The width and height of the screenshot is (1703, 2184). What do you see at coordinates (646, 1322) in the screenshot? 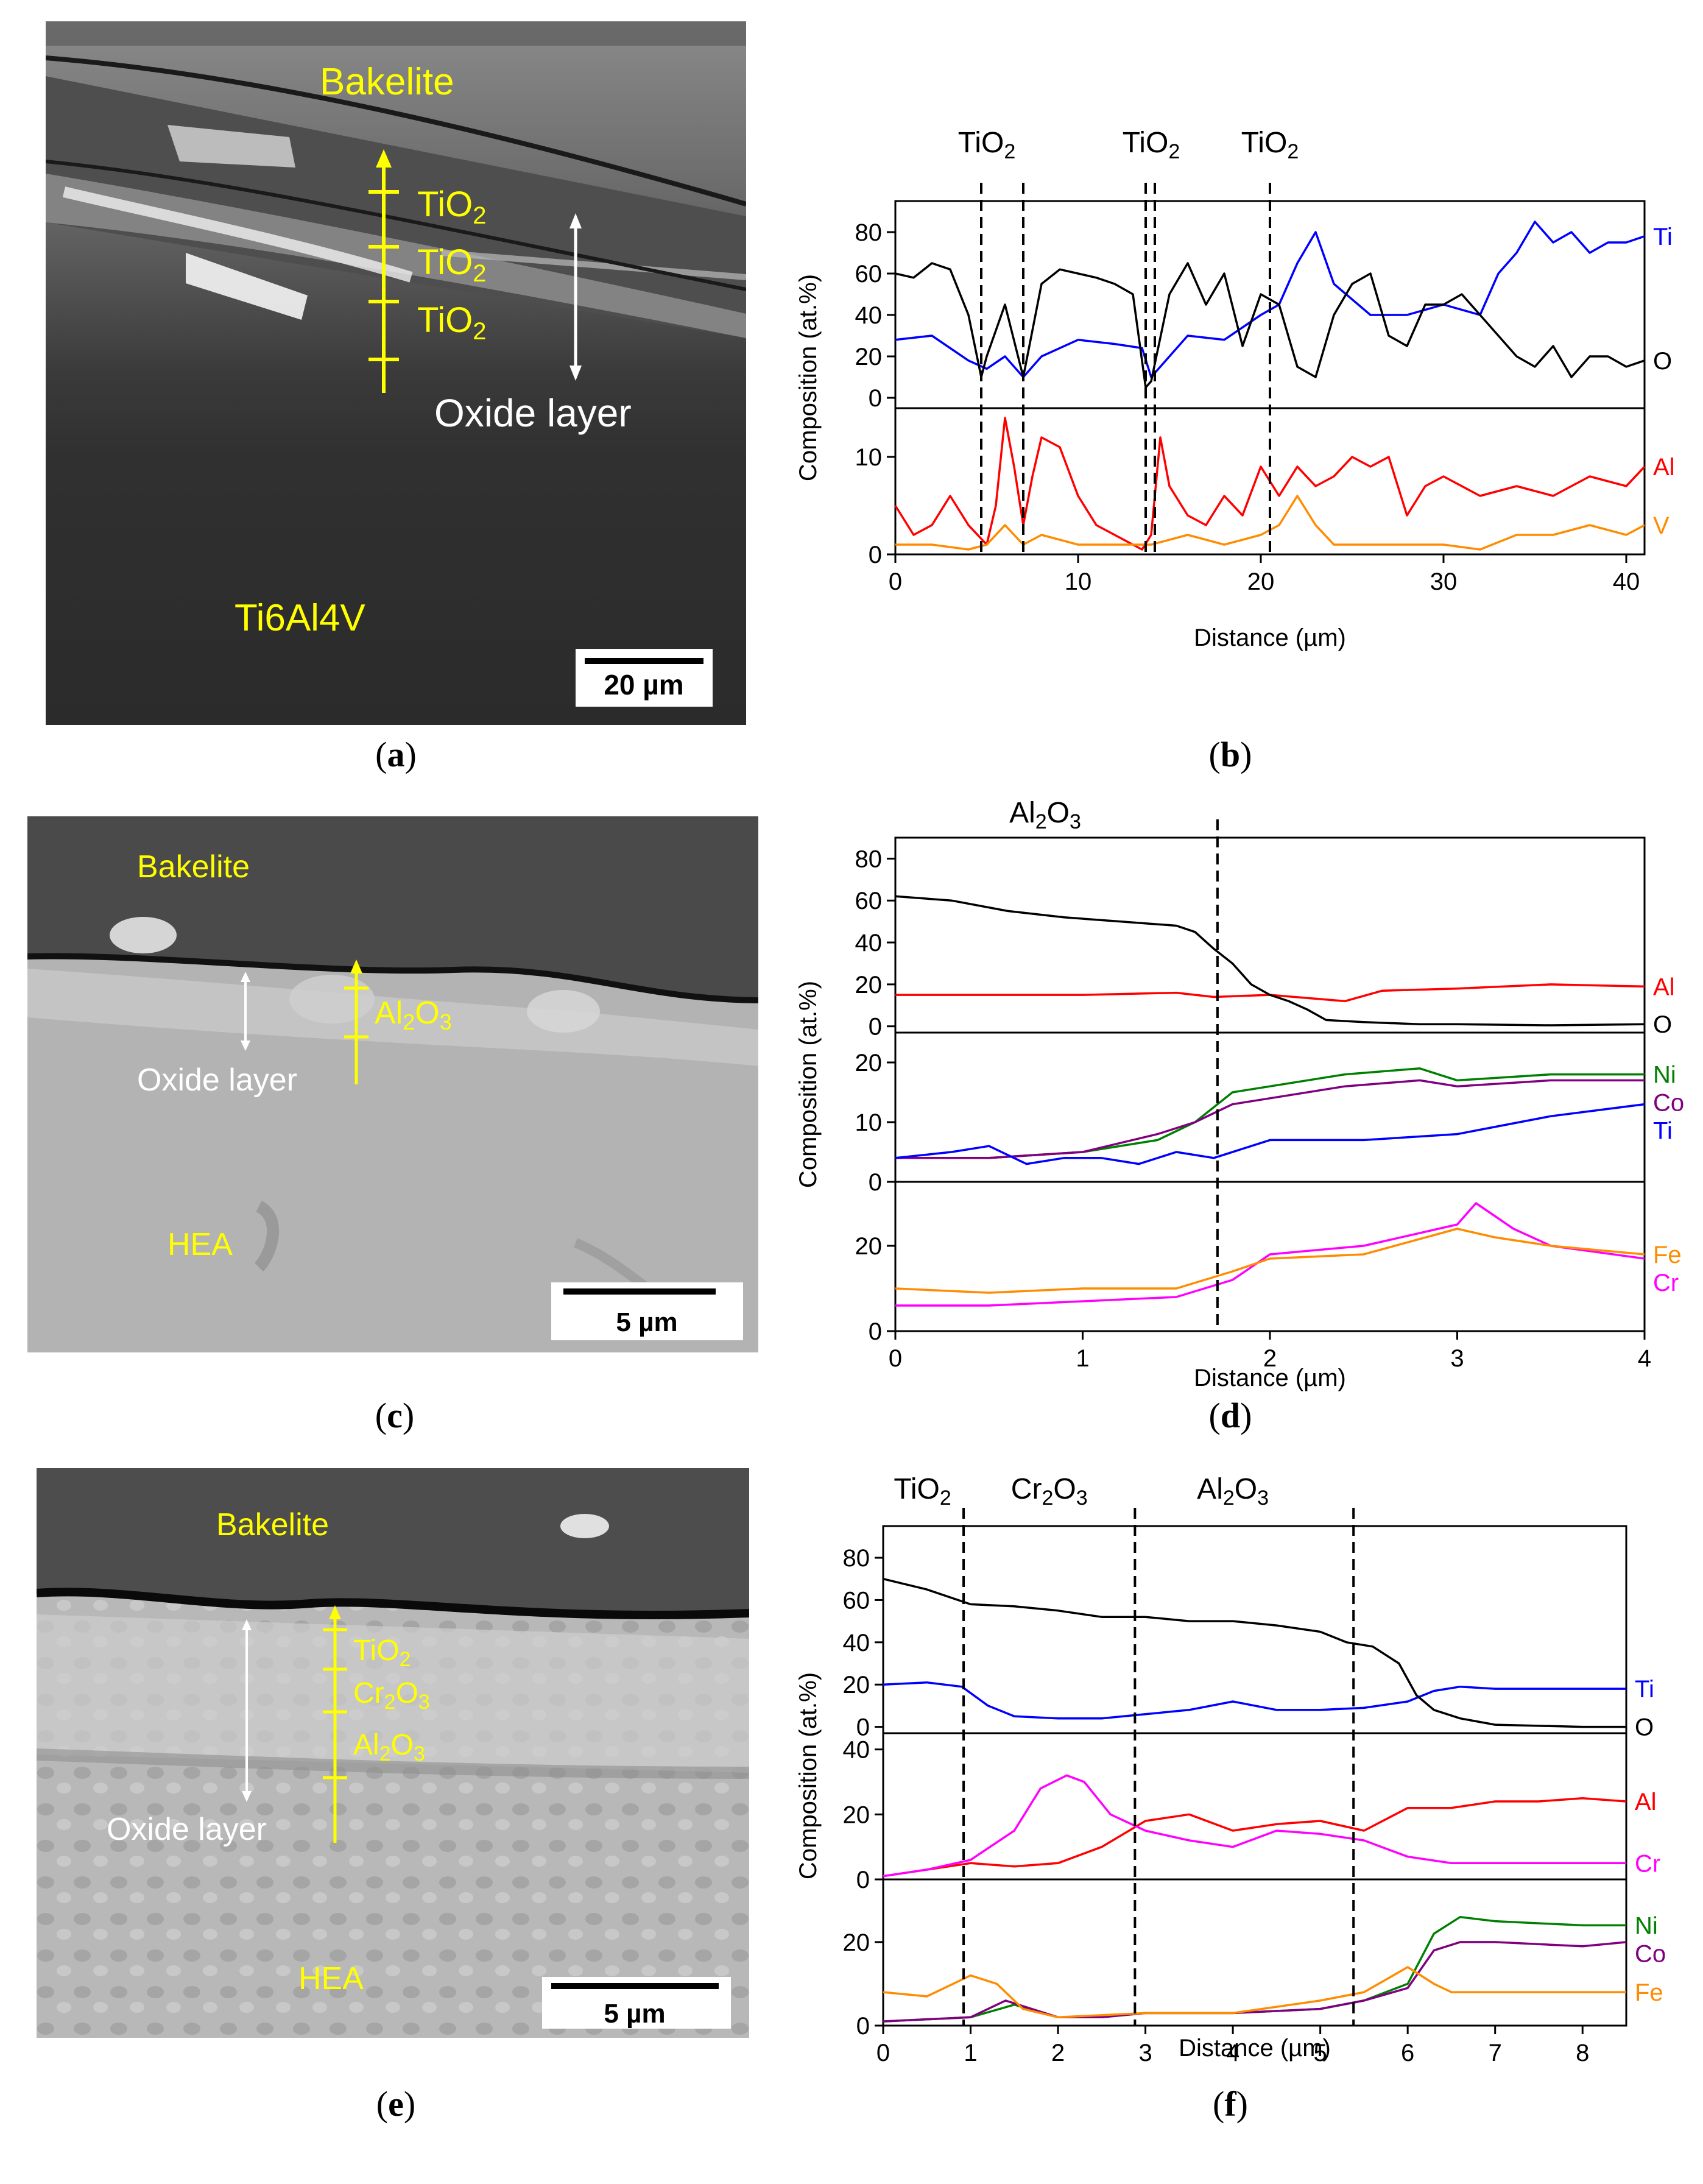
I see `scale-label-c: 5 µm` at bounding box center [646, 1322].